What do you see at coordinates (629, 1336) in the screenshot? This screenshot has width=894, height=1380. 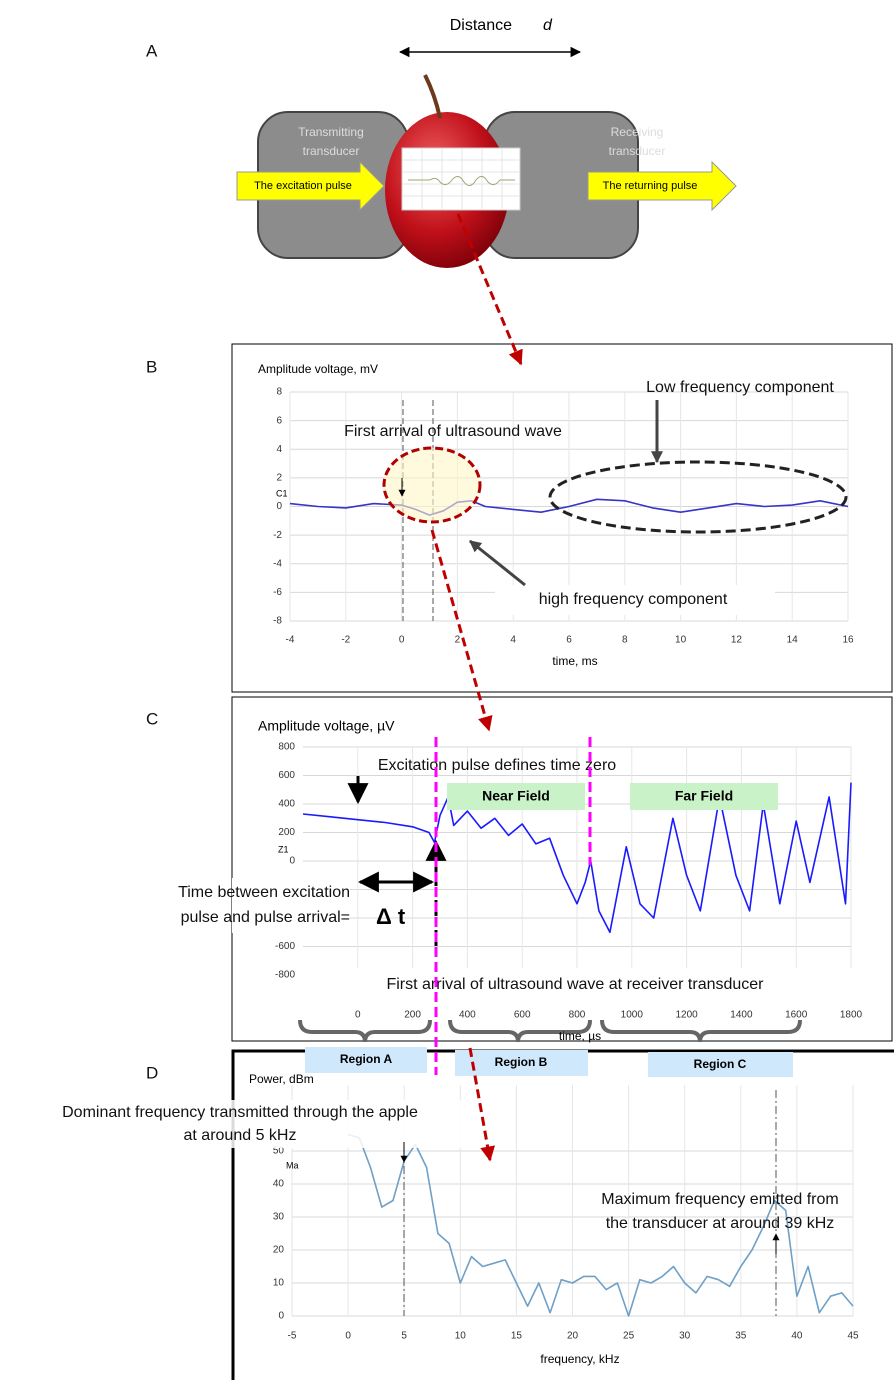 I see `x-tick-label: 25` at bounding box center [629, 1336].